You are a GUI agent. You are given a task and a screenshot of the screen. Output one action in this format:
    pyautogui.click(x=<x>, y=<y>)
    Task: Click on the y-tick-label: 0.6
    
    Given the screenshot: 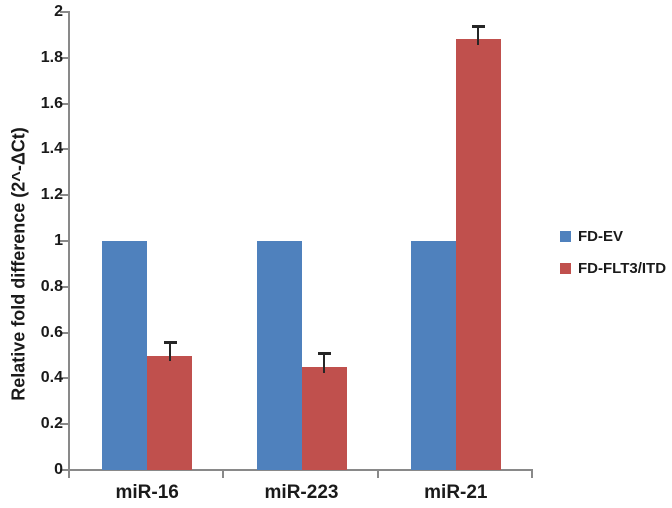 What is the action you would take?
    pyautogui.click(x=51, y=332)
    